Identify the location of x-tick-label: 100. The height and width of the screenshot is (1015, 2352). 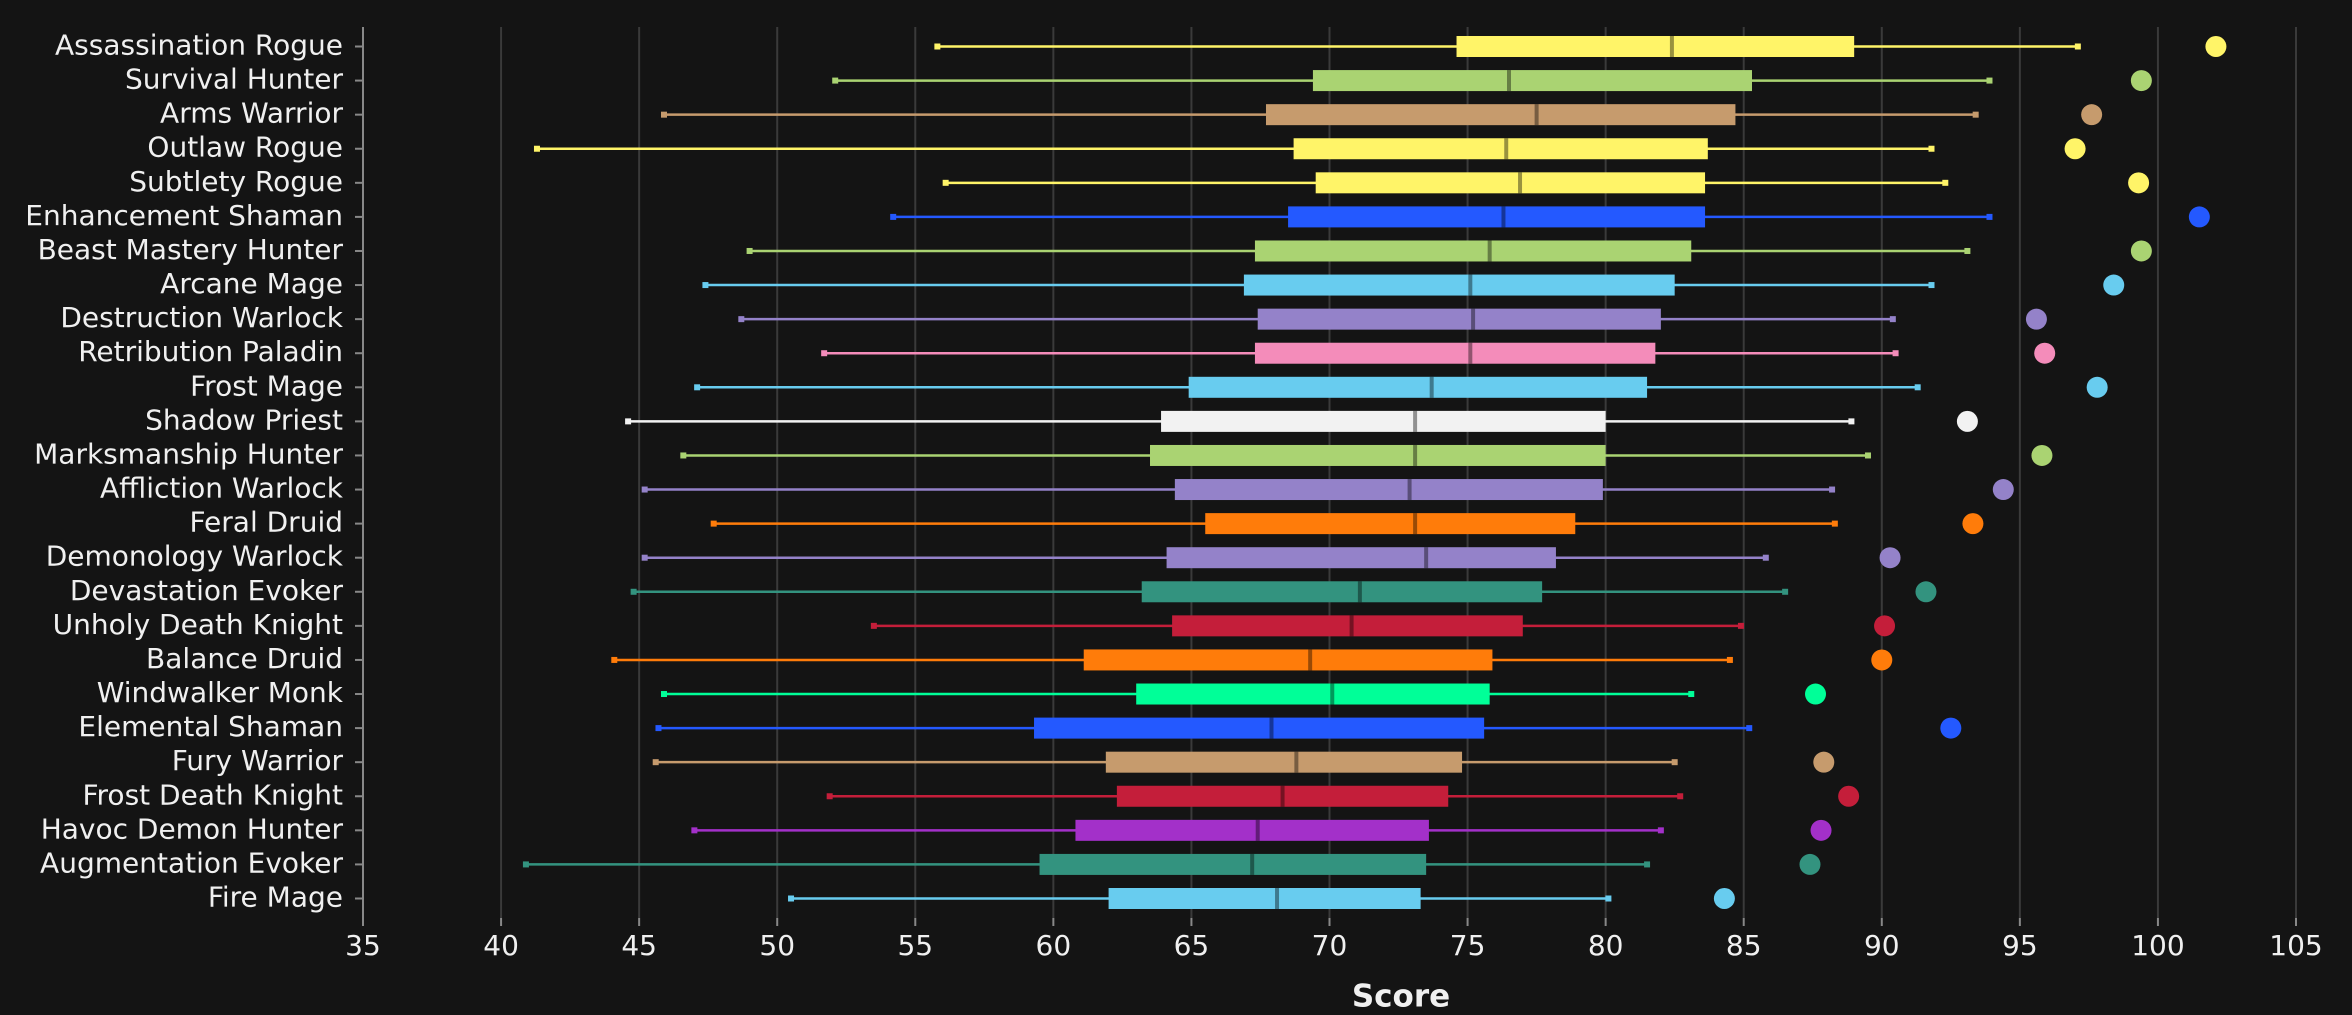
(2157, 945).